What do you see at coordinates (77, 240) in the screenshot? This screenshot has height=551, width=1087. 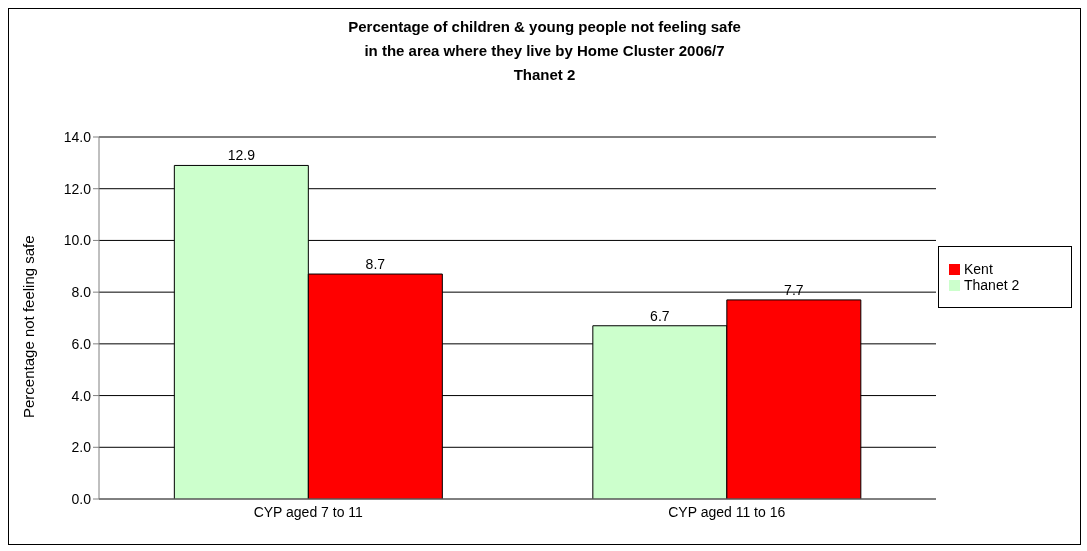 I see `y-tick-label: 10.0` at bounding box center [77, 240].